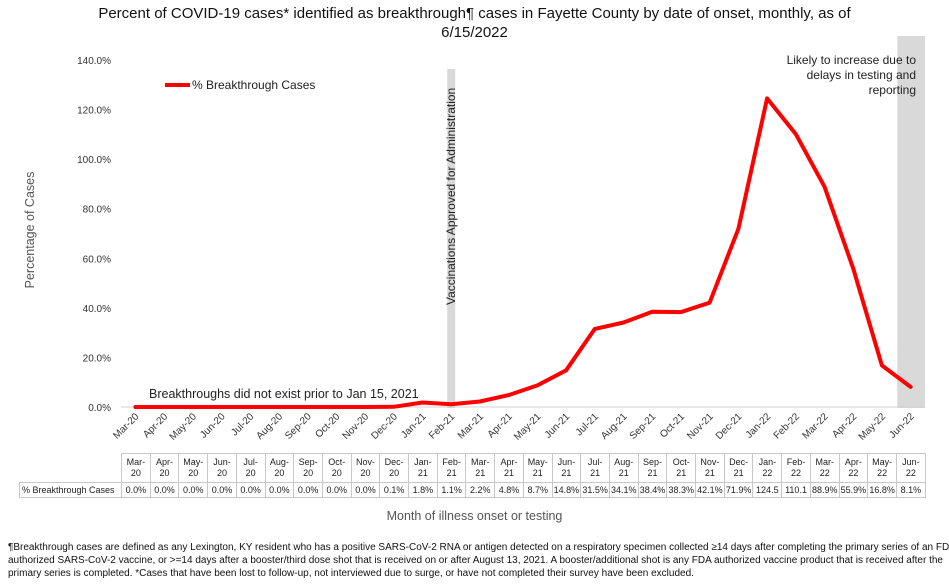 The image size is (949, 586). Describe the element at coordinates (193, 468) in the screenshot. I see `data-table-header-cell: May- 20` at that location.